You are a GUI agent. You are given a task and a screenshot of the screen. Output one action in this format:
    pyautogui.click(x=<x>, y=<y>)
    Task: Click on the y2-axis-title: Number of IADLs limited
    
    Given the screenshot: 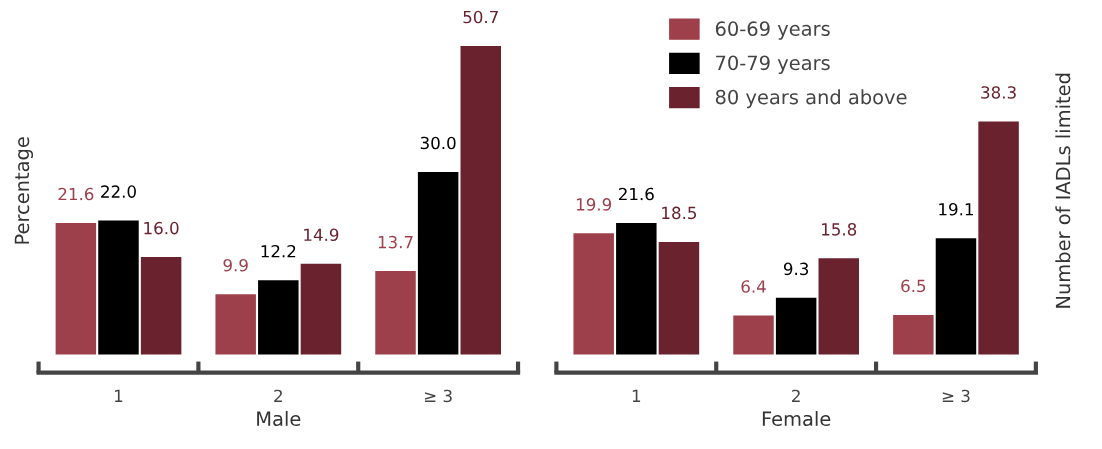 What is the action you would take?
    pyautogui.click(x=1063, y=190)
    